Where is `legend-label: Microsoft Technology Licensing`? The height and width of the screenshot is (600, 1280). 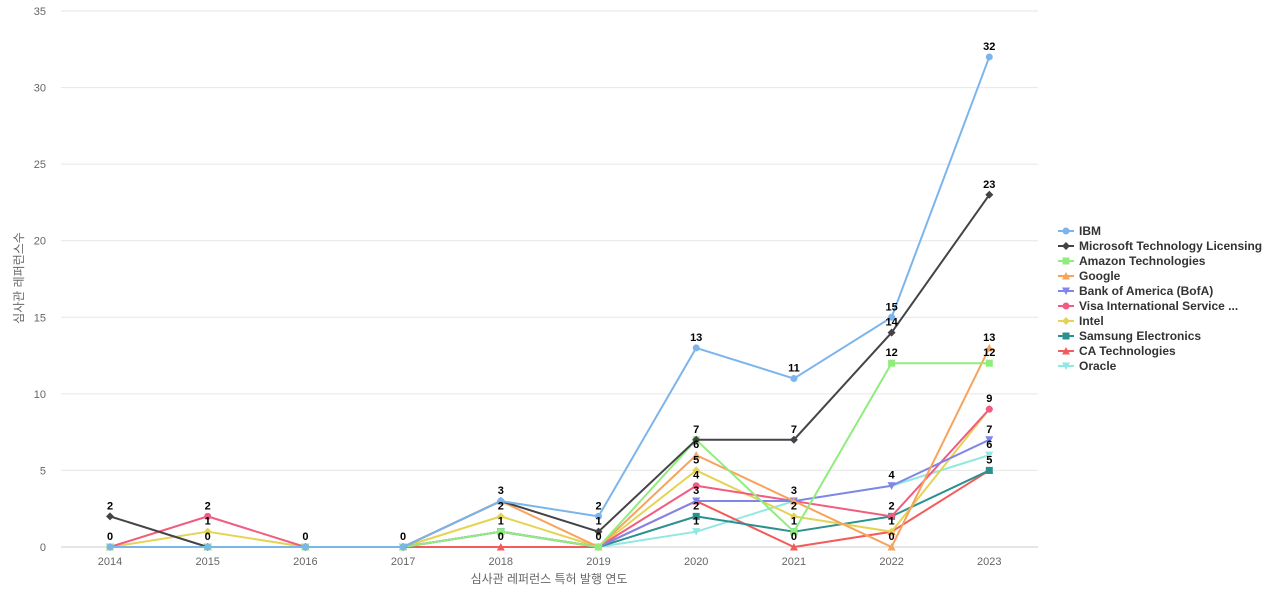
legend-label: Microsoft Technology Licensing is located at coordinates (1170, 246).